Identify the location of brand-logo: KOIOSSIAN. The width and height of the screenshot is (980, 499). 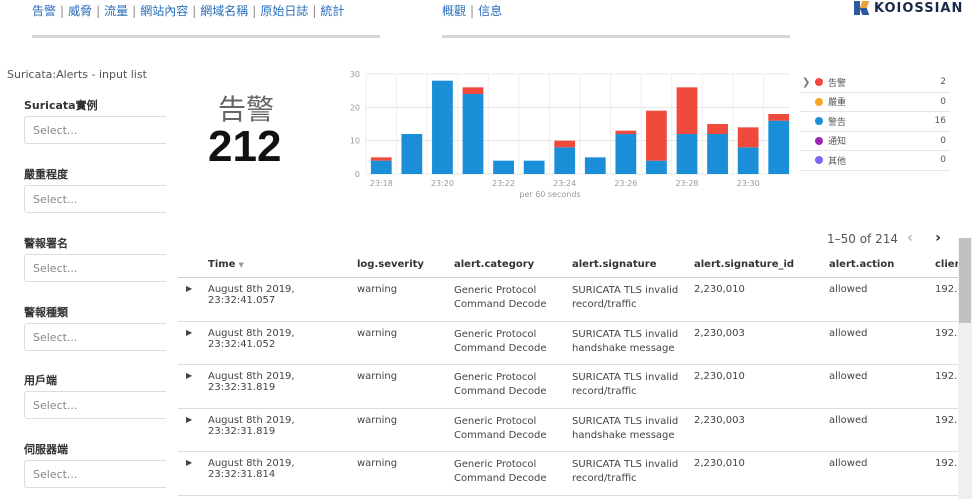
(908, 8).